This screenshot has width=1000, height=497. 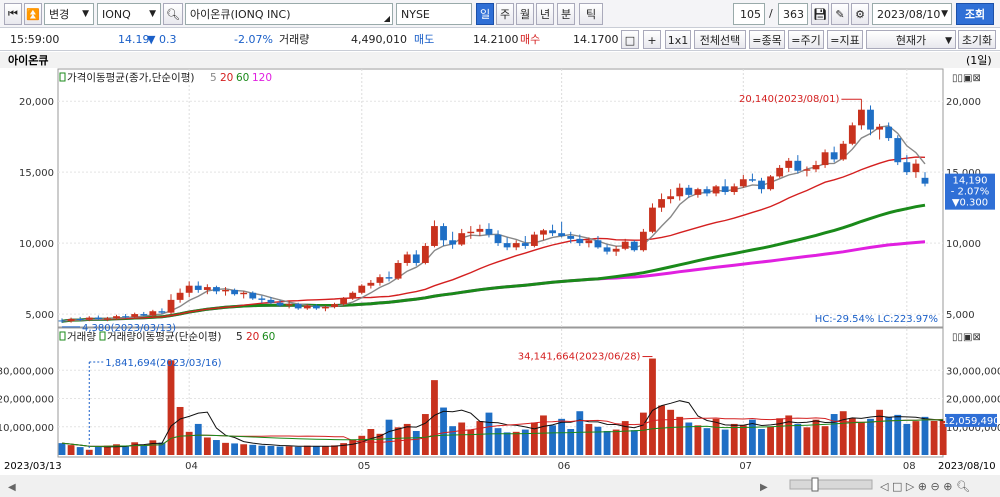 I want to click on vma60-label: 60, so click(x=268, y=337).